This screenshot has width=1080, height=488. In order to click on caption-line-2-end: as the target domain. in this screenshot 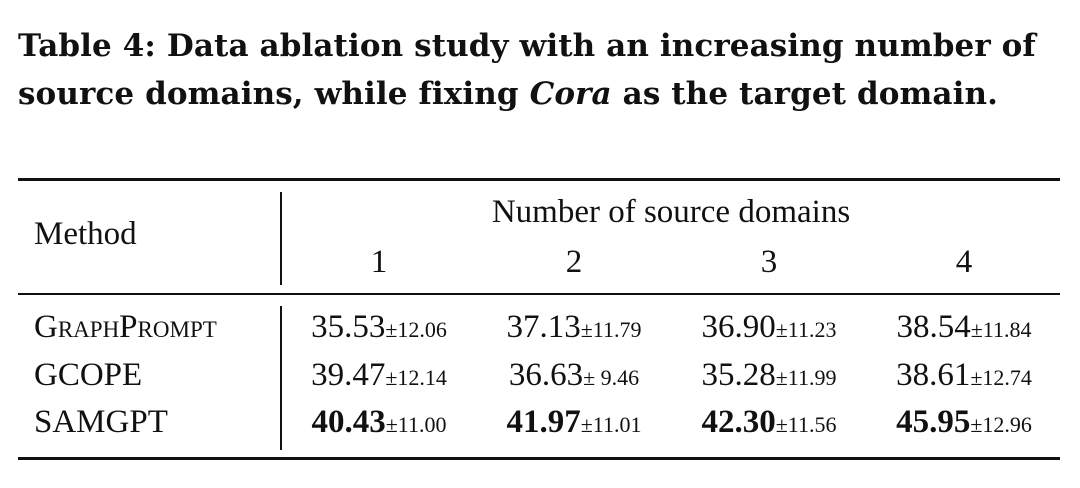, I will do `click(805, 94)`.